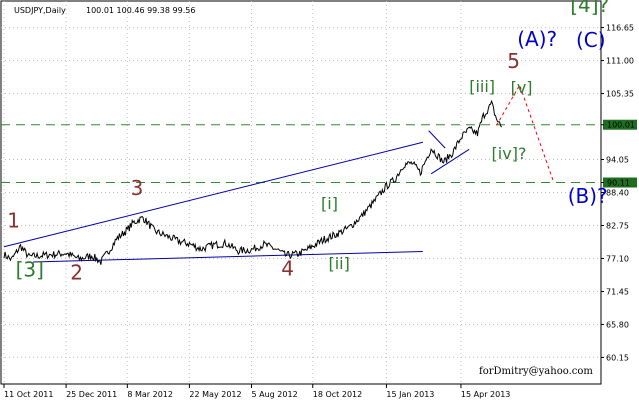 Image resolution: width=639 pixels, height=401 pixels. I want to click on x-tick-label: 5 Aug 2012, so click(275, 394).